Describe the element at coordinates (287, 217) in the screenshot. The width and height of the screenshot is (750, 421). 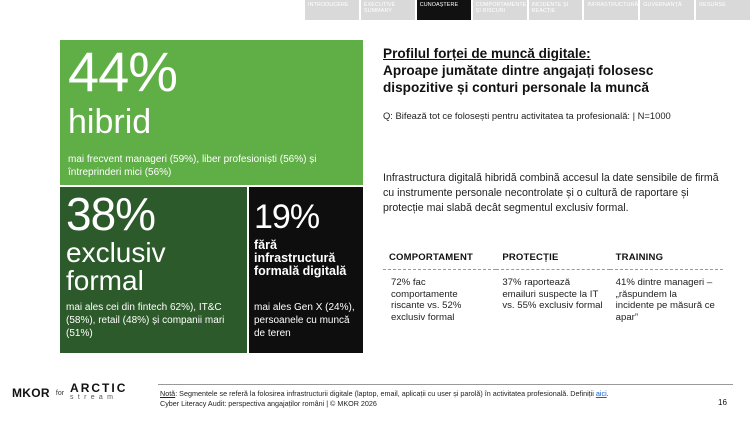
I see `stat-none-percent: 19%` at that location.